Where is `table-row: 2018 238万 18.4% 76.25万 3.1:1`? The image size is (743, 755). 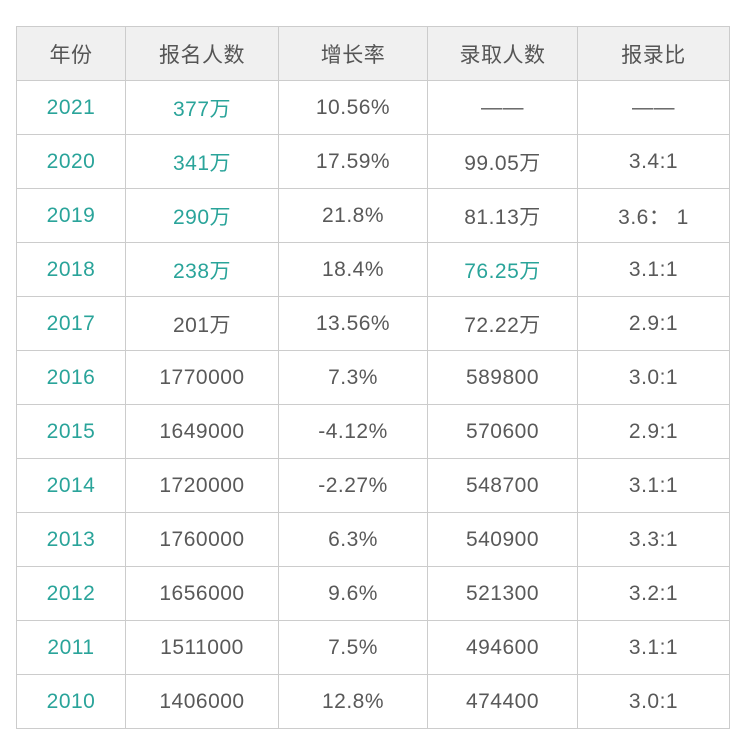 table-row: 2018 238万 18.4% 76.25万 3.1:1 is located at coordinates (373, 269).